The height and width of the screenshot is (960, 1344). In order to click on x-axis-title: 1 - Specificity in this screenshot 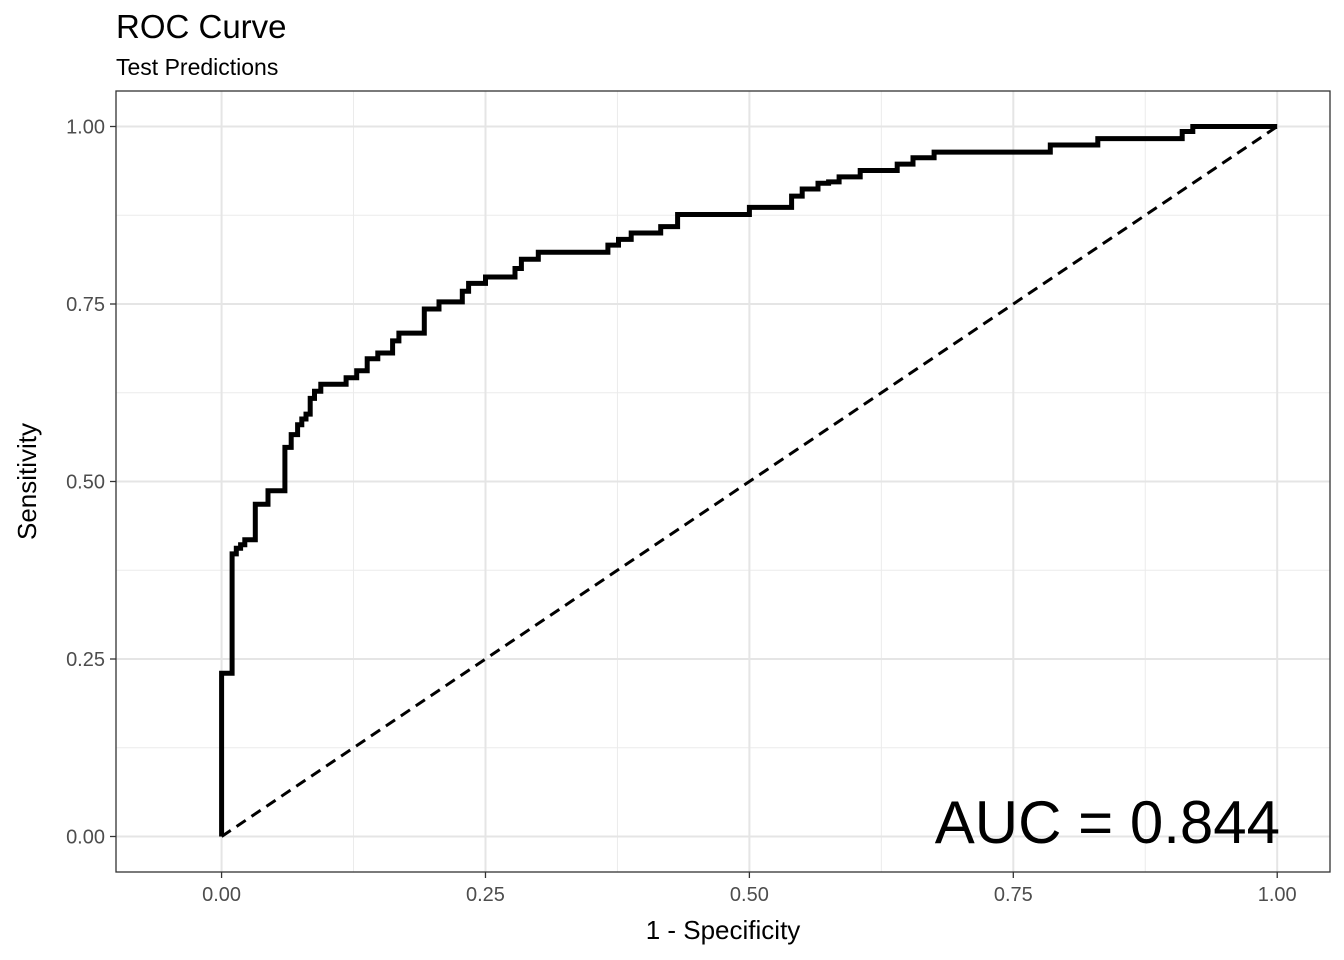, I will do `click(723, 930)`.